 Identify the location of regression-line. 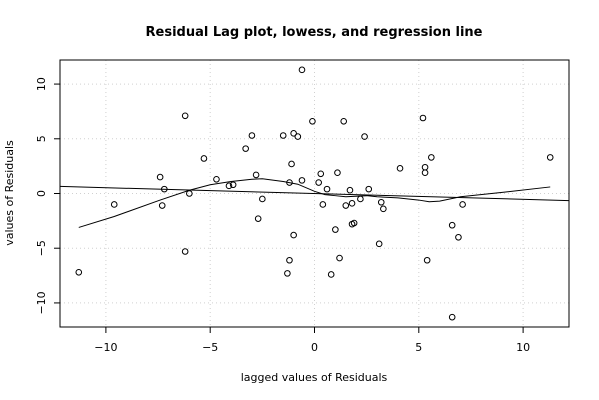
(314, 193).